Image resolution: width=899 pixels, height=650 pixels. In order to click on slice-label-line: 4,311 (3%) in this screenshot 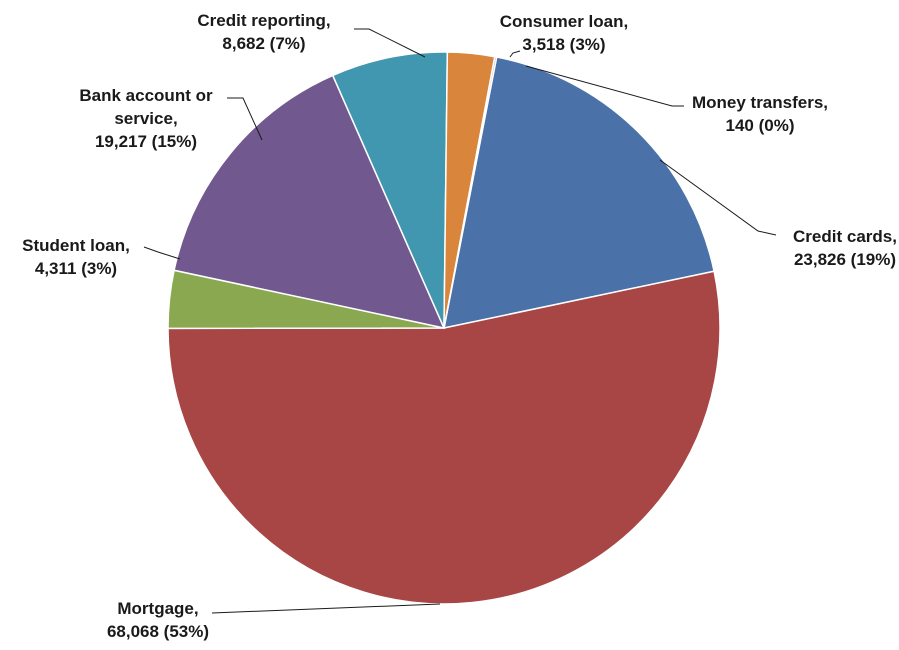, I will do `click(76, 268)`.